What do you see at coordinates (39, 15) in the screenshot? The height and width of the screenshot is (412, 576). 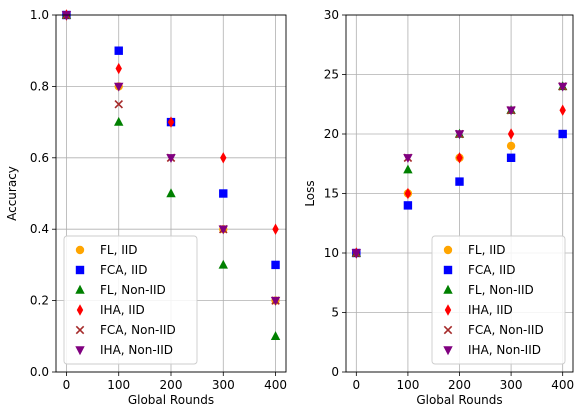 I see `y-tick-label: 1.0` at bounding box center [39, 15].